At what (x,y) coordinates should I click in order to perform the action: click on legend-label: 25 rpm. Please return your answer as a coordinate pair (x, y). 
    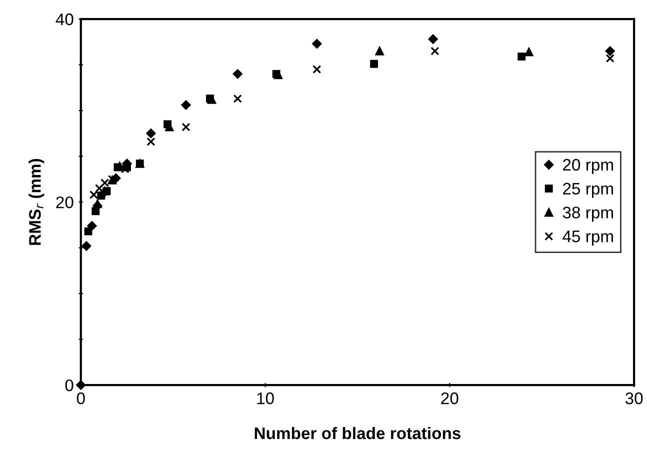
    Looking at the image, I should click on (588, 190).